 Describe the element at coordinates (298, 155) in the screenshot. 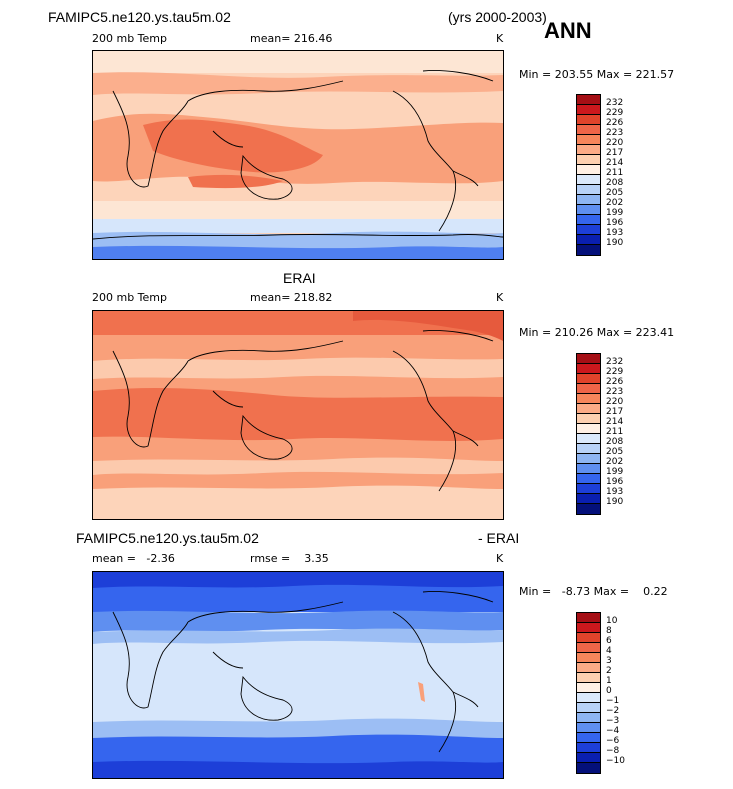

I see `panel1-map` at that location.